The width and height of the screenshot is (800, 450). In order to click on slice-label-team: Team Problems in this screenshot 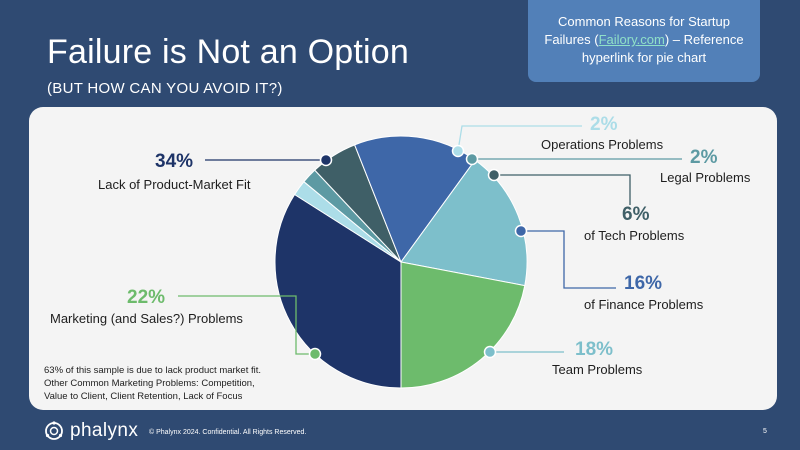, I will do `click(597, 369)`.